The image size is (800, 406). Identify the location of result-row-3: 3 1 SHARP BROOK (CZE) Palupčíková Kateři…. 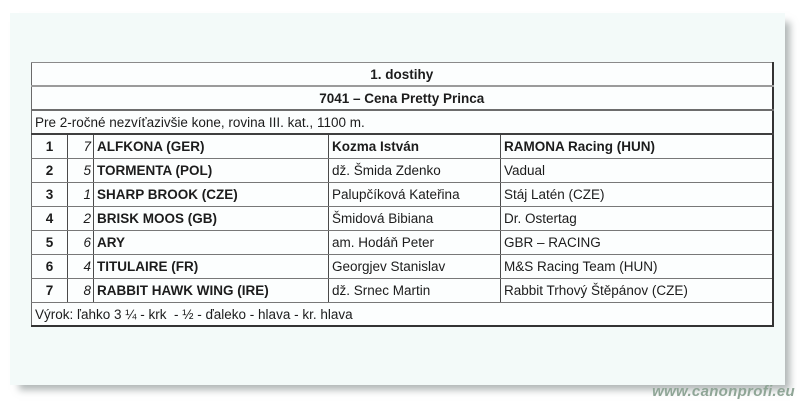
(402, 194).